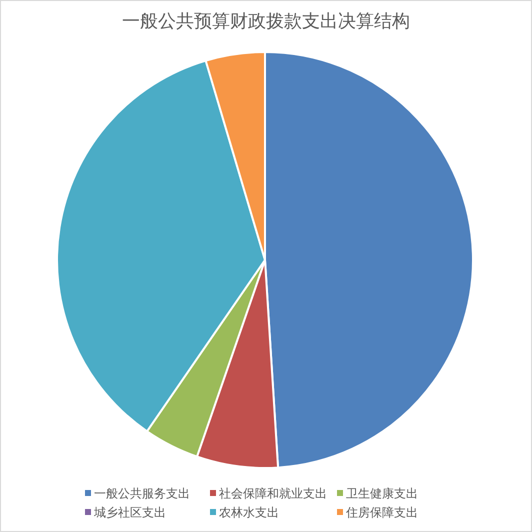 The height and width of the screenshot is (532, 532). I want to click on legend-label: 卫生健康支出, so click(382, 493).